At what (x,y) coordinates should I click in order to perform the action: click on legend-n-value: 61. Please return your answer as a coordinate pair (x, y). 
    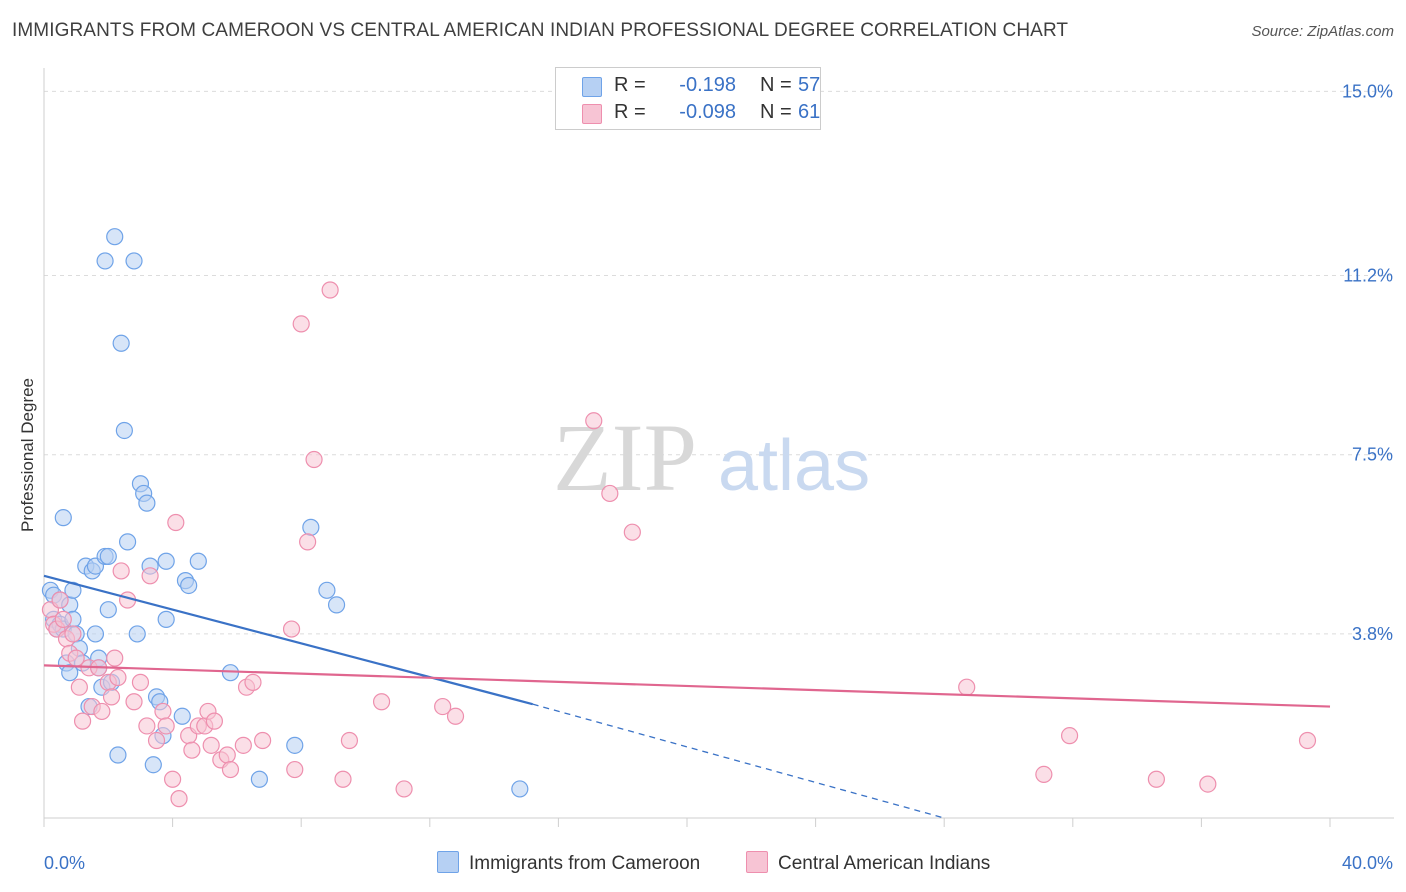
    Looking at the image, I should click on (809, 112).